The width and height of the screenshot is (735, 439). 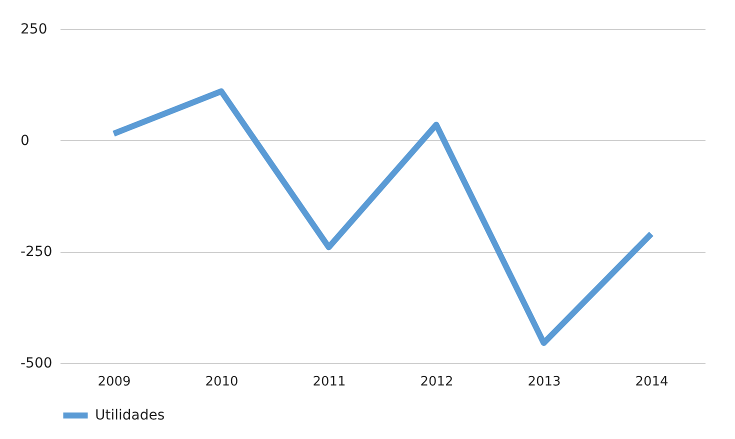 I want to click on y-tick-label: -500, so click(x=36, y=364).